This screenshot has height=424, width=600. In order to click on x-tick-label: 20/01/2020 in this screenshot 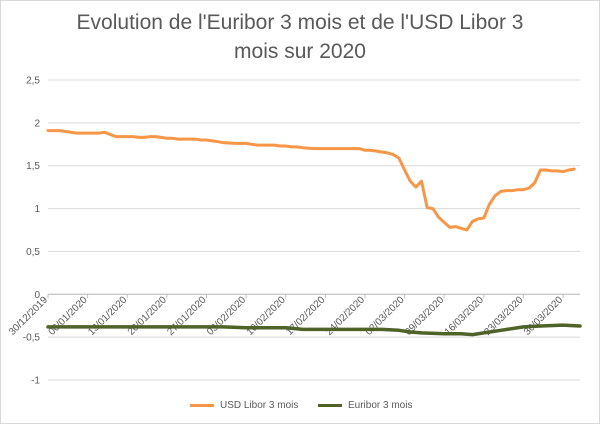, I will do `click(147, 315)`.